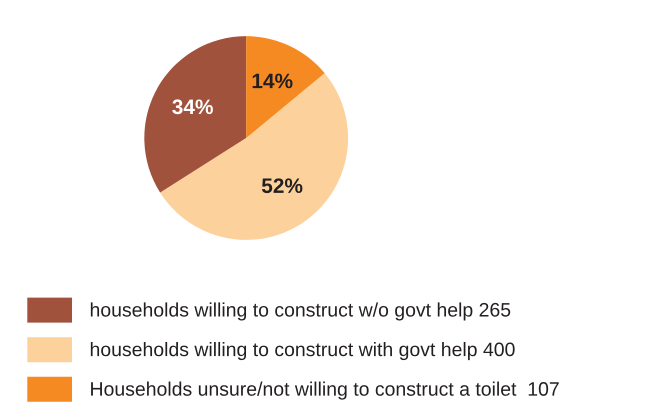 Image resolution: width=653 pixels, height=406 pixels. I want to click on legend-label: households willing to construct with govt help 400, so click(302, 351).